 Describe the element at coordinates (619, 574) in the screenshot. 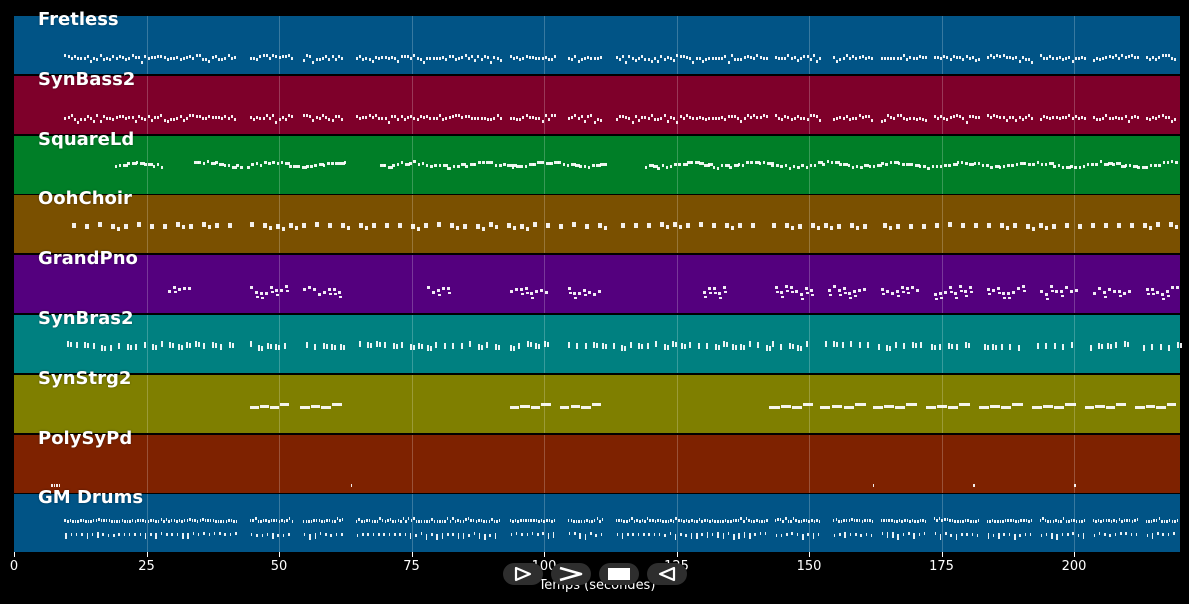

I see `stop-button` at that location.